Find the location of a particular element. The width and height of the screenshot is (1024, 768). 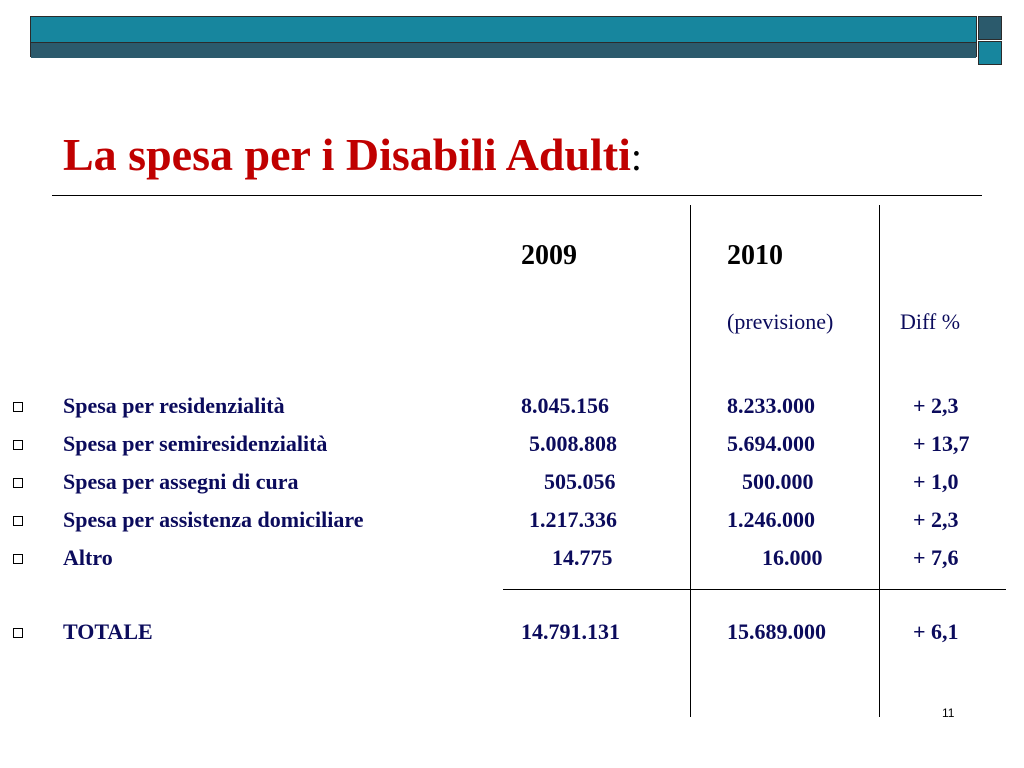

row-diff: + 7,6 is located at coordinates (936, 557).